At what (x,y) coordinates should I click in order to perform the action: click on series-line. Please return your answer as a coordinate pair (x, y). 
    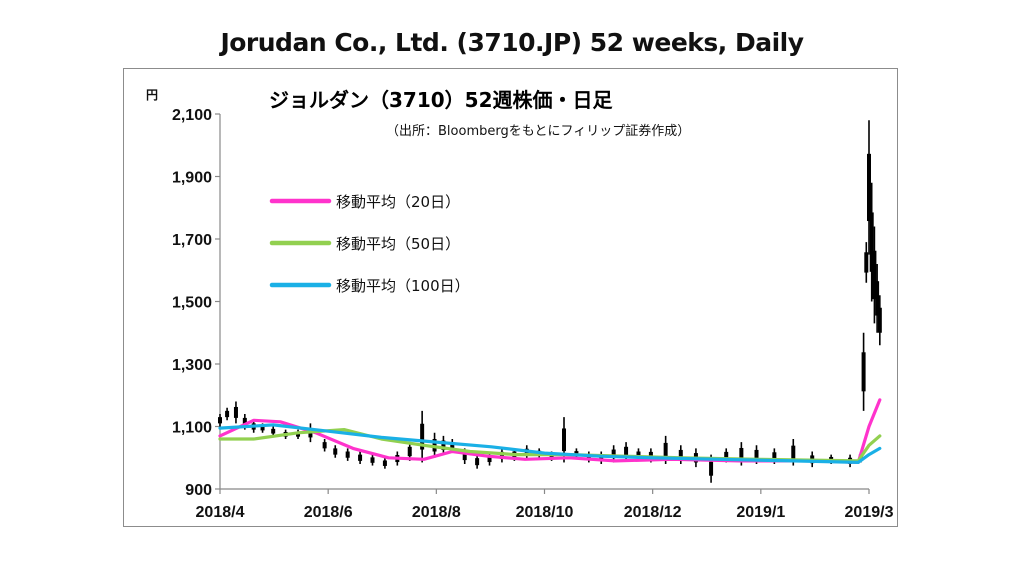
    Looking at the image, I should click on (550, 443).